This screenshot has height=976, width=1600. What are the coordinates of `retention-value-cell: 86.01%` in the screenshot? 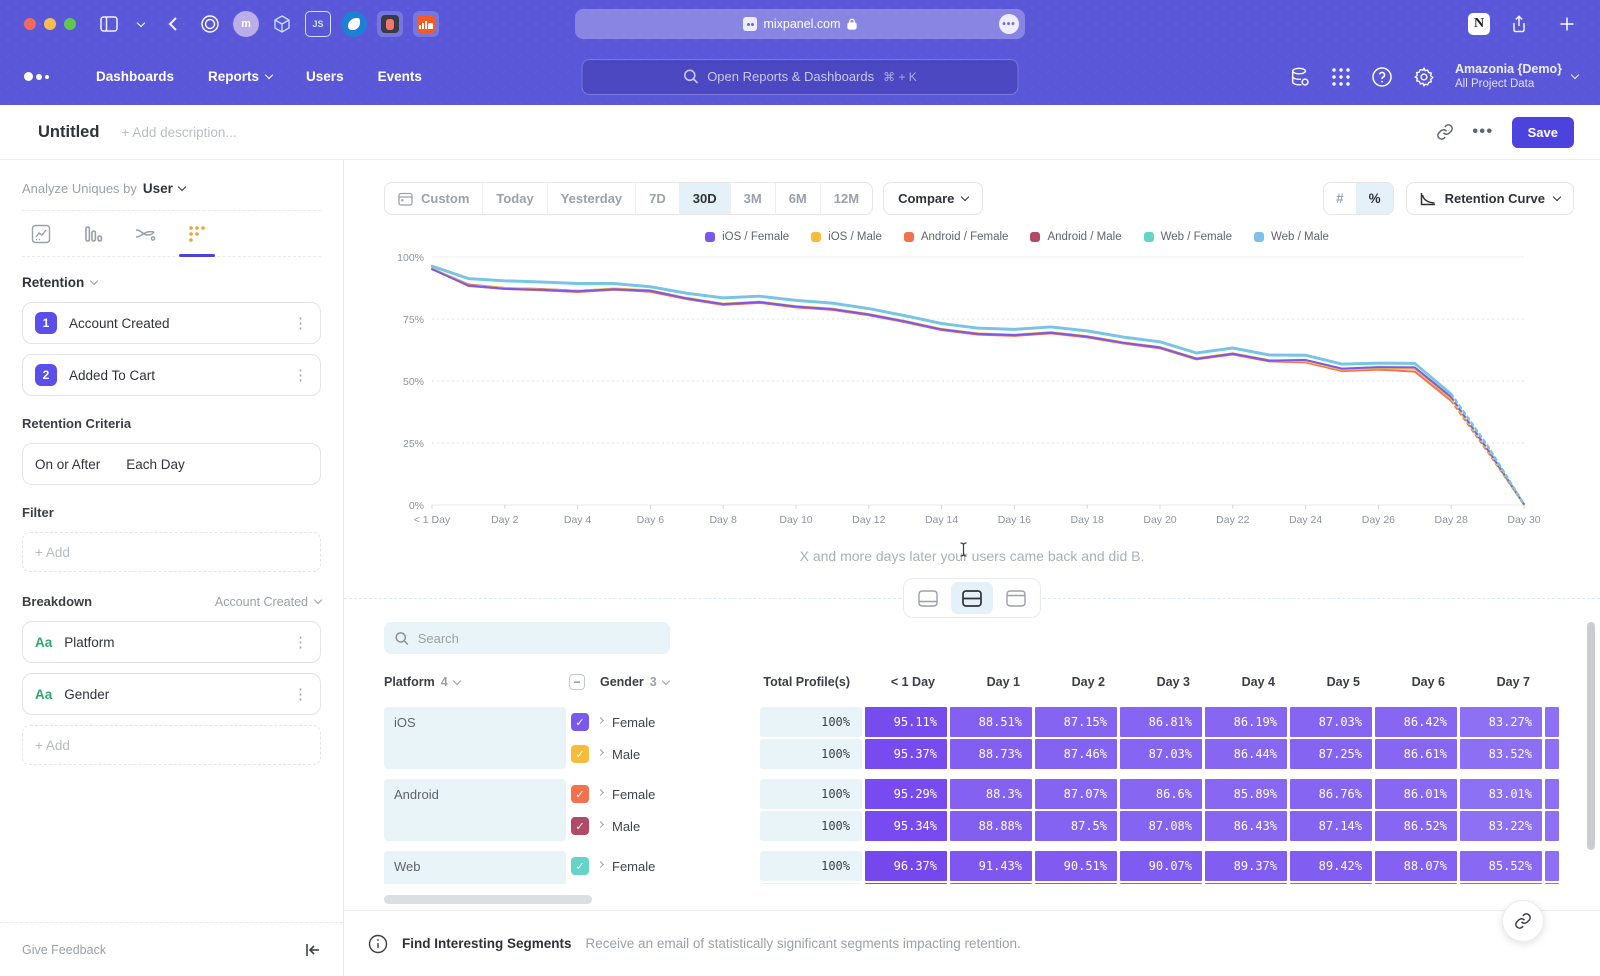 It's located at (1416, 794).